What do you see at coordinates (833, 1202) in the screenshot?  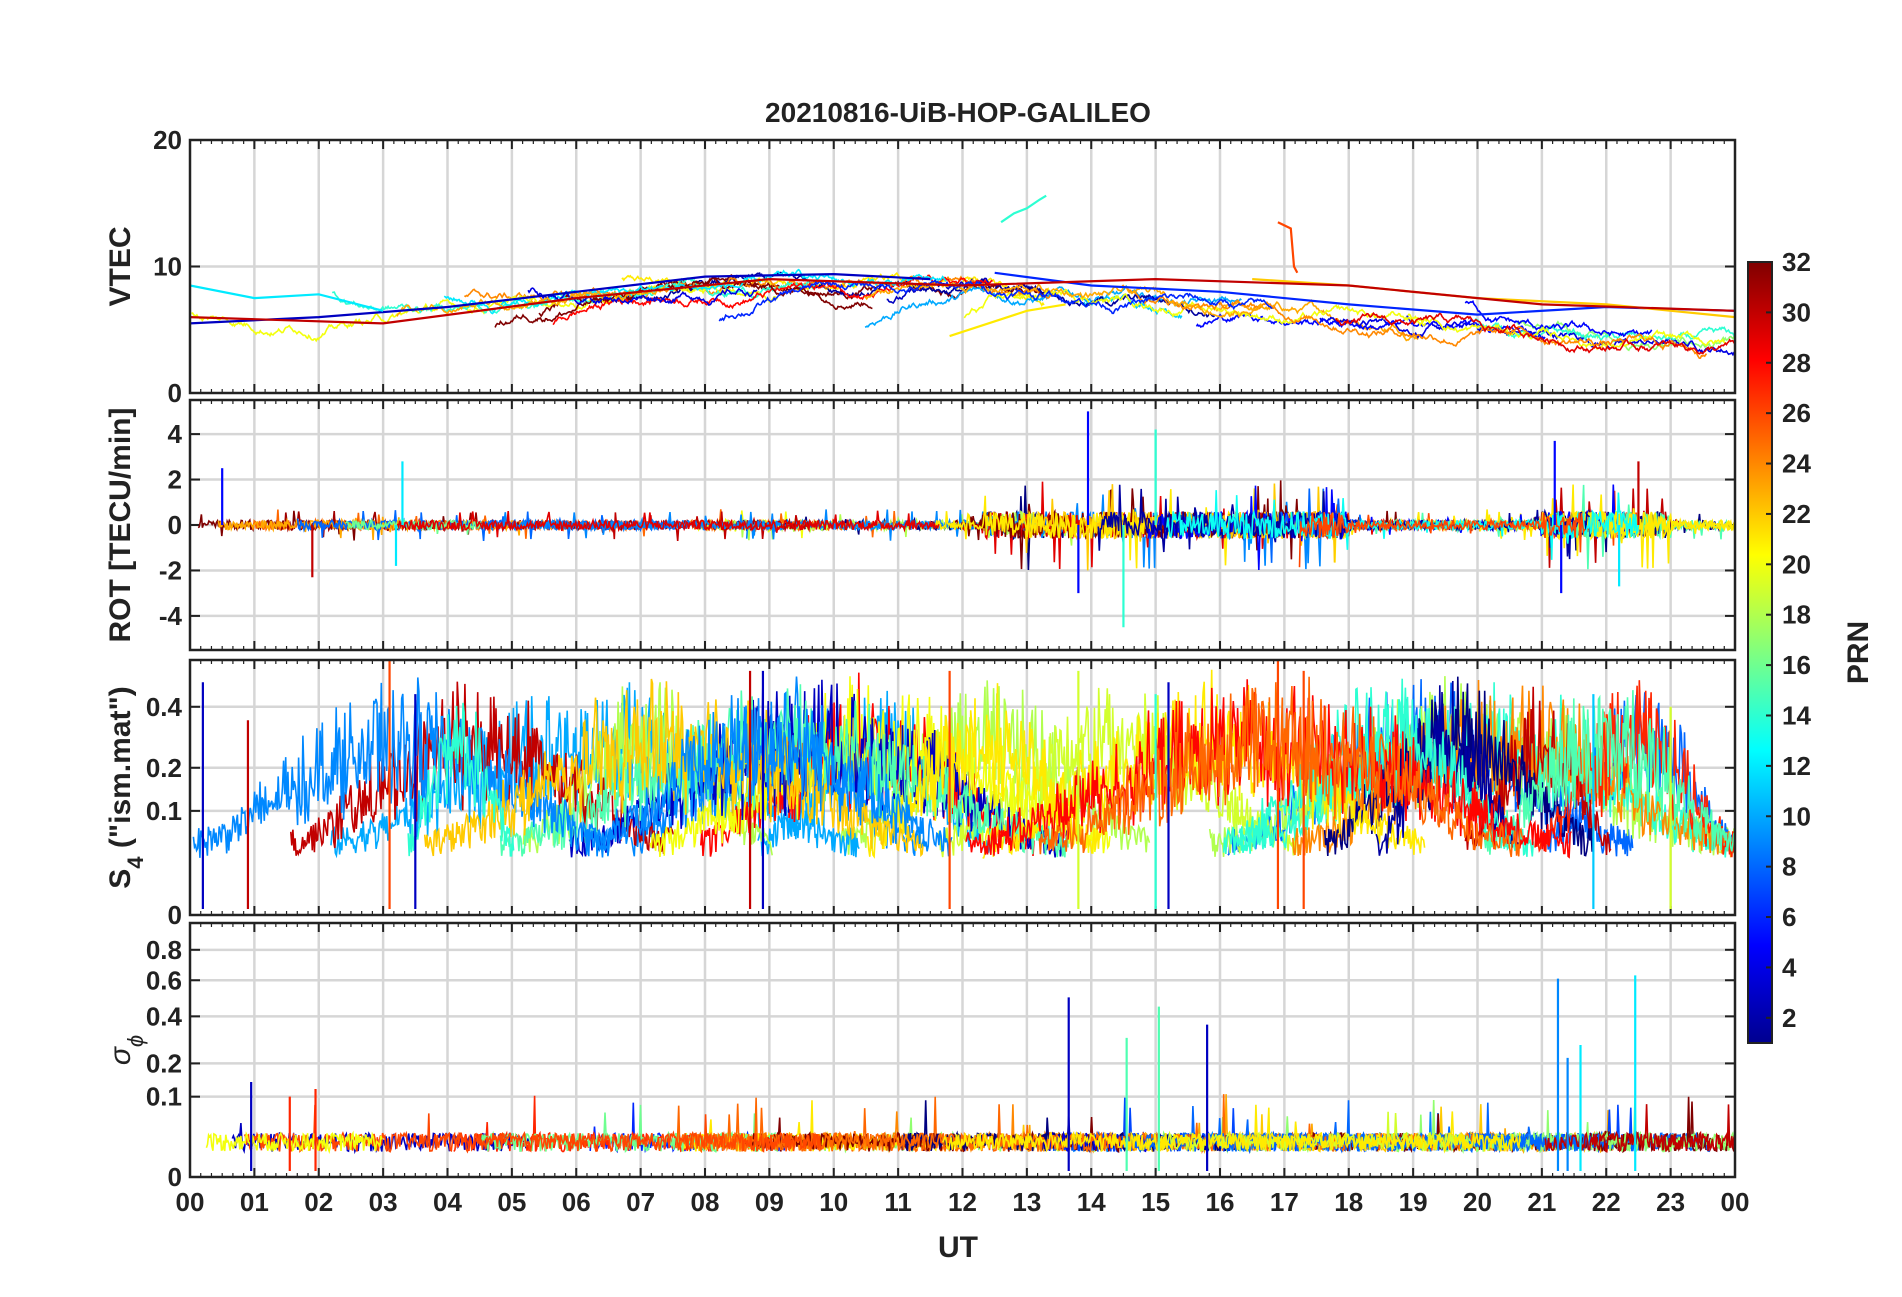 I see `x-tick-label: 10` at bounding box center [833, 1202].